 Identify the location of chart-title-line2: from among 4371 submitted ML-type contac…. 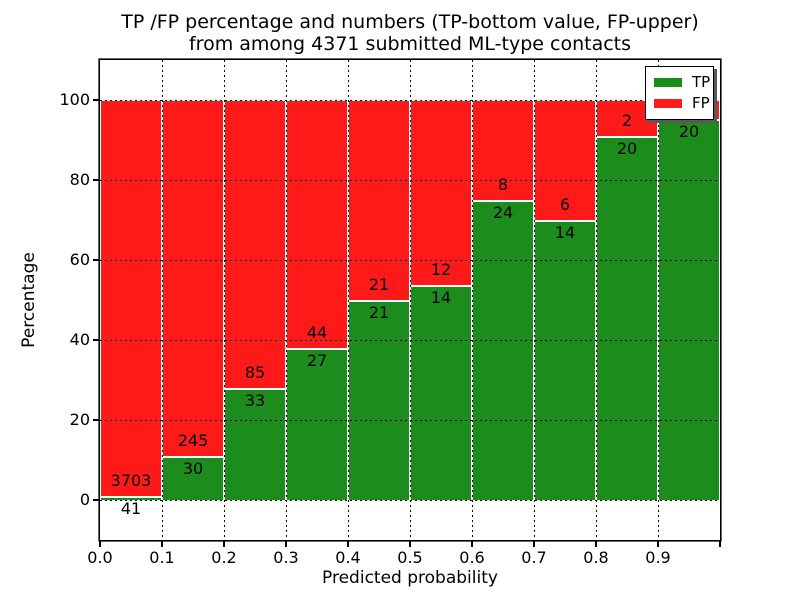
(410, 44).